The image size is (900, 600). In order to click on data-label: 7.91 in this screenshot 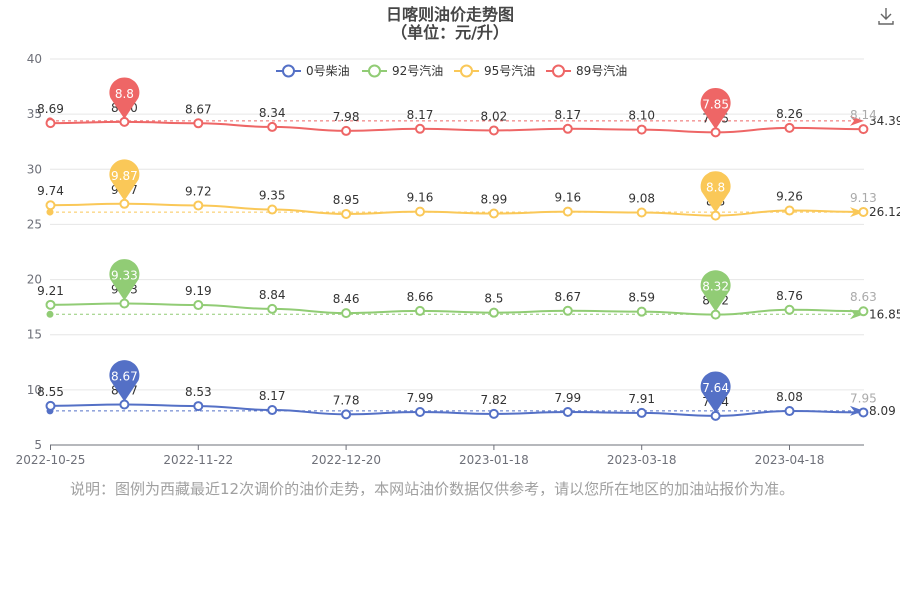, I will do `click(641, 399)`.